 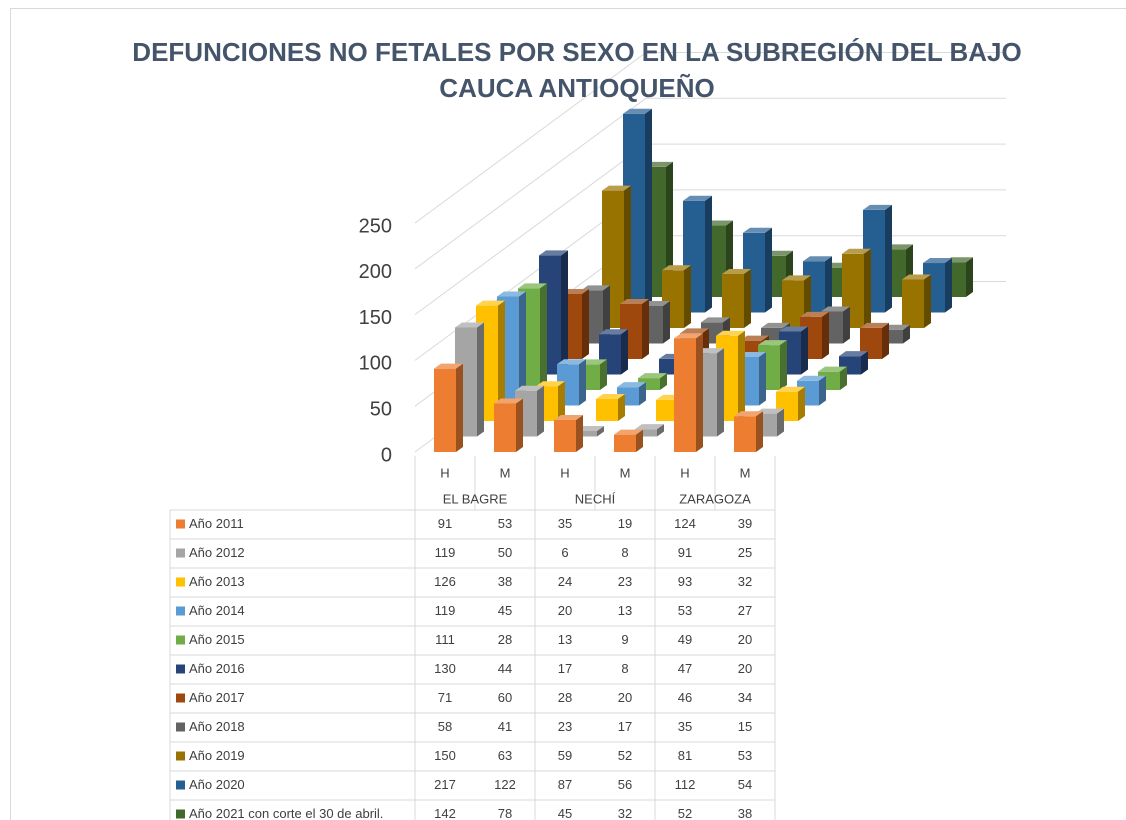 I want to click on table-cell: 63, so click(x=505, y=755).